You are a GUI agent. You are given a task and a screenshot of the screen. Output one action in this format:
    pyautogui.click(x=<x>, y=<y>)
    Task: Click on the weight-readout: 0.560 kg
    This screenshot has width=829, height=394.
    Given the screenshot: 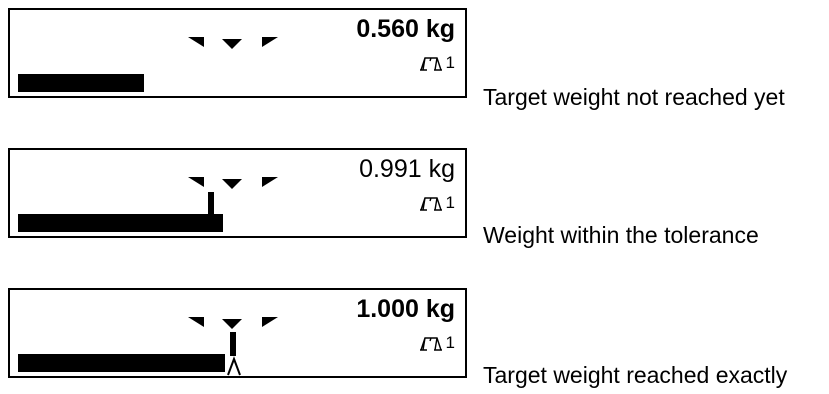 What is the action you would take?
    pyautogui.click(x=405, y=29)
    